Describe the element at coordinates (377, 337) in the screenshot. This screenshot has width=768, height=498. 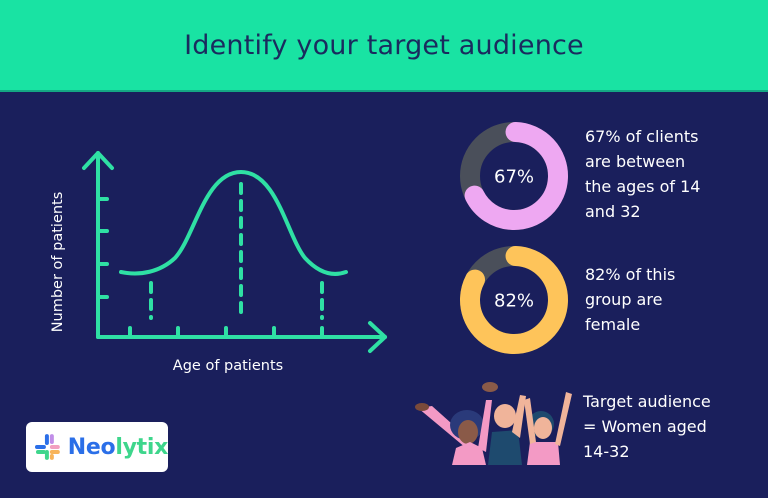
I see `x-axis-arrow-icon` at that location.